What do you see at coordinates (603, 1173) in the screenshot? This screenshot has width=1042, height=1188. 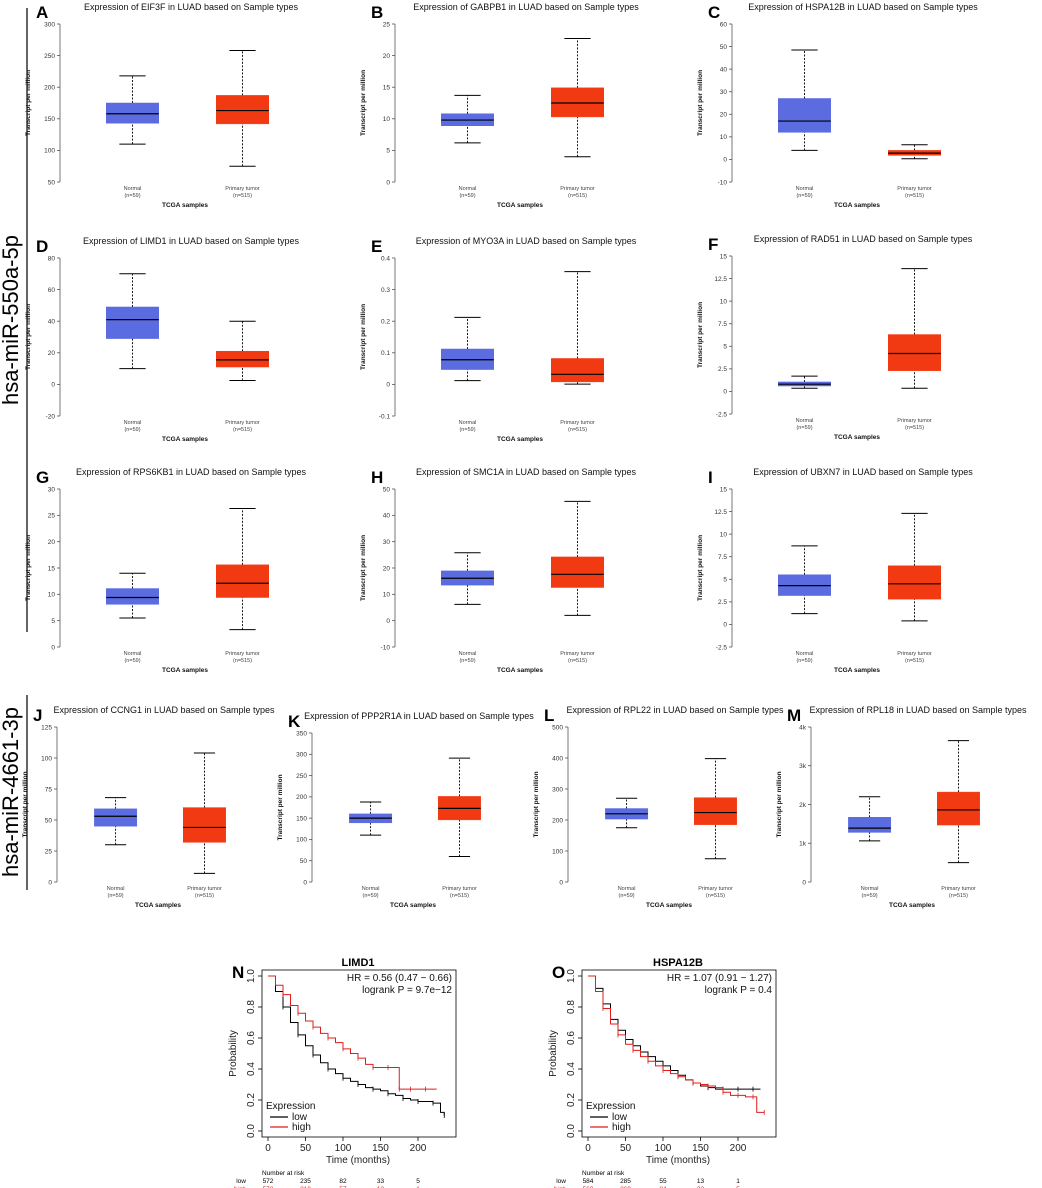 I see `risk-header: Number at risk` at bounding box center [603, 1173].